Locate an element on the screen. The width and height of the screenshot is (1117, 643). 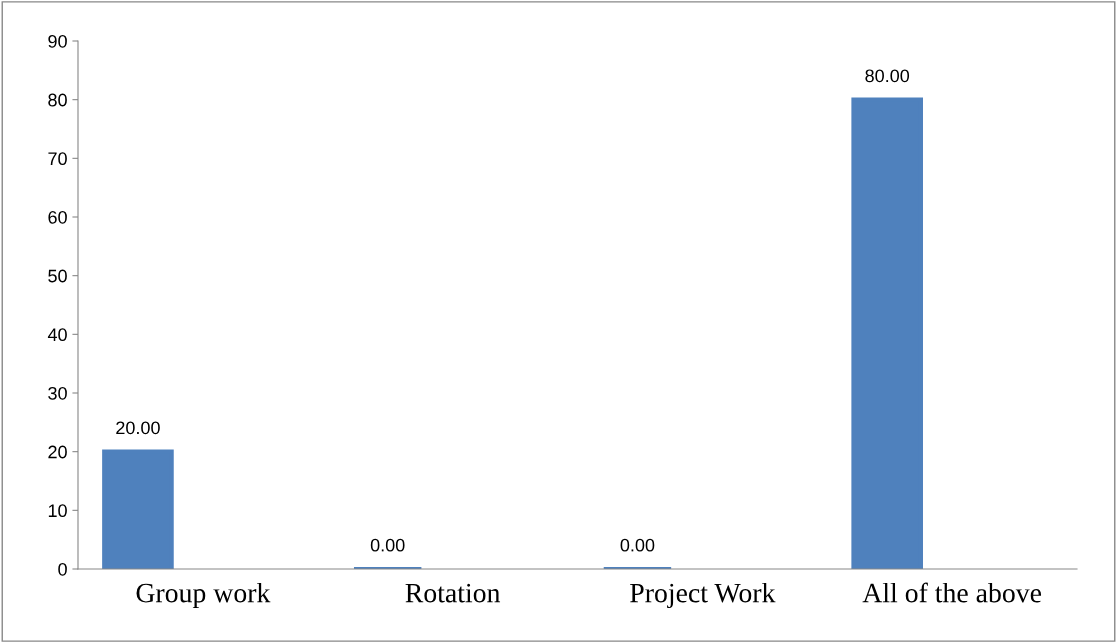
y-tick-label: 50 is located at coordinates (57, 276).